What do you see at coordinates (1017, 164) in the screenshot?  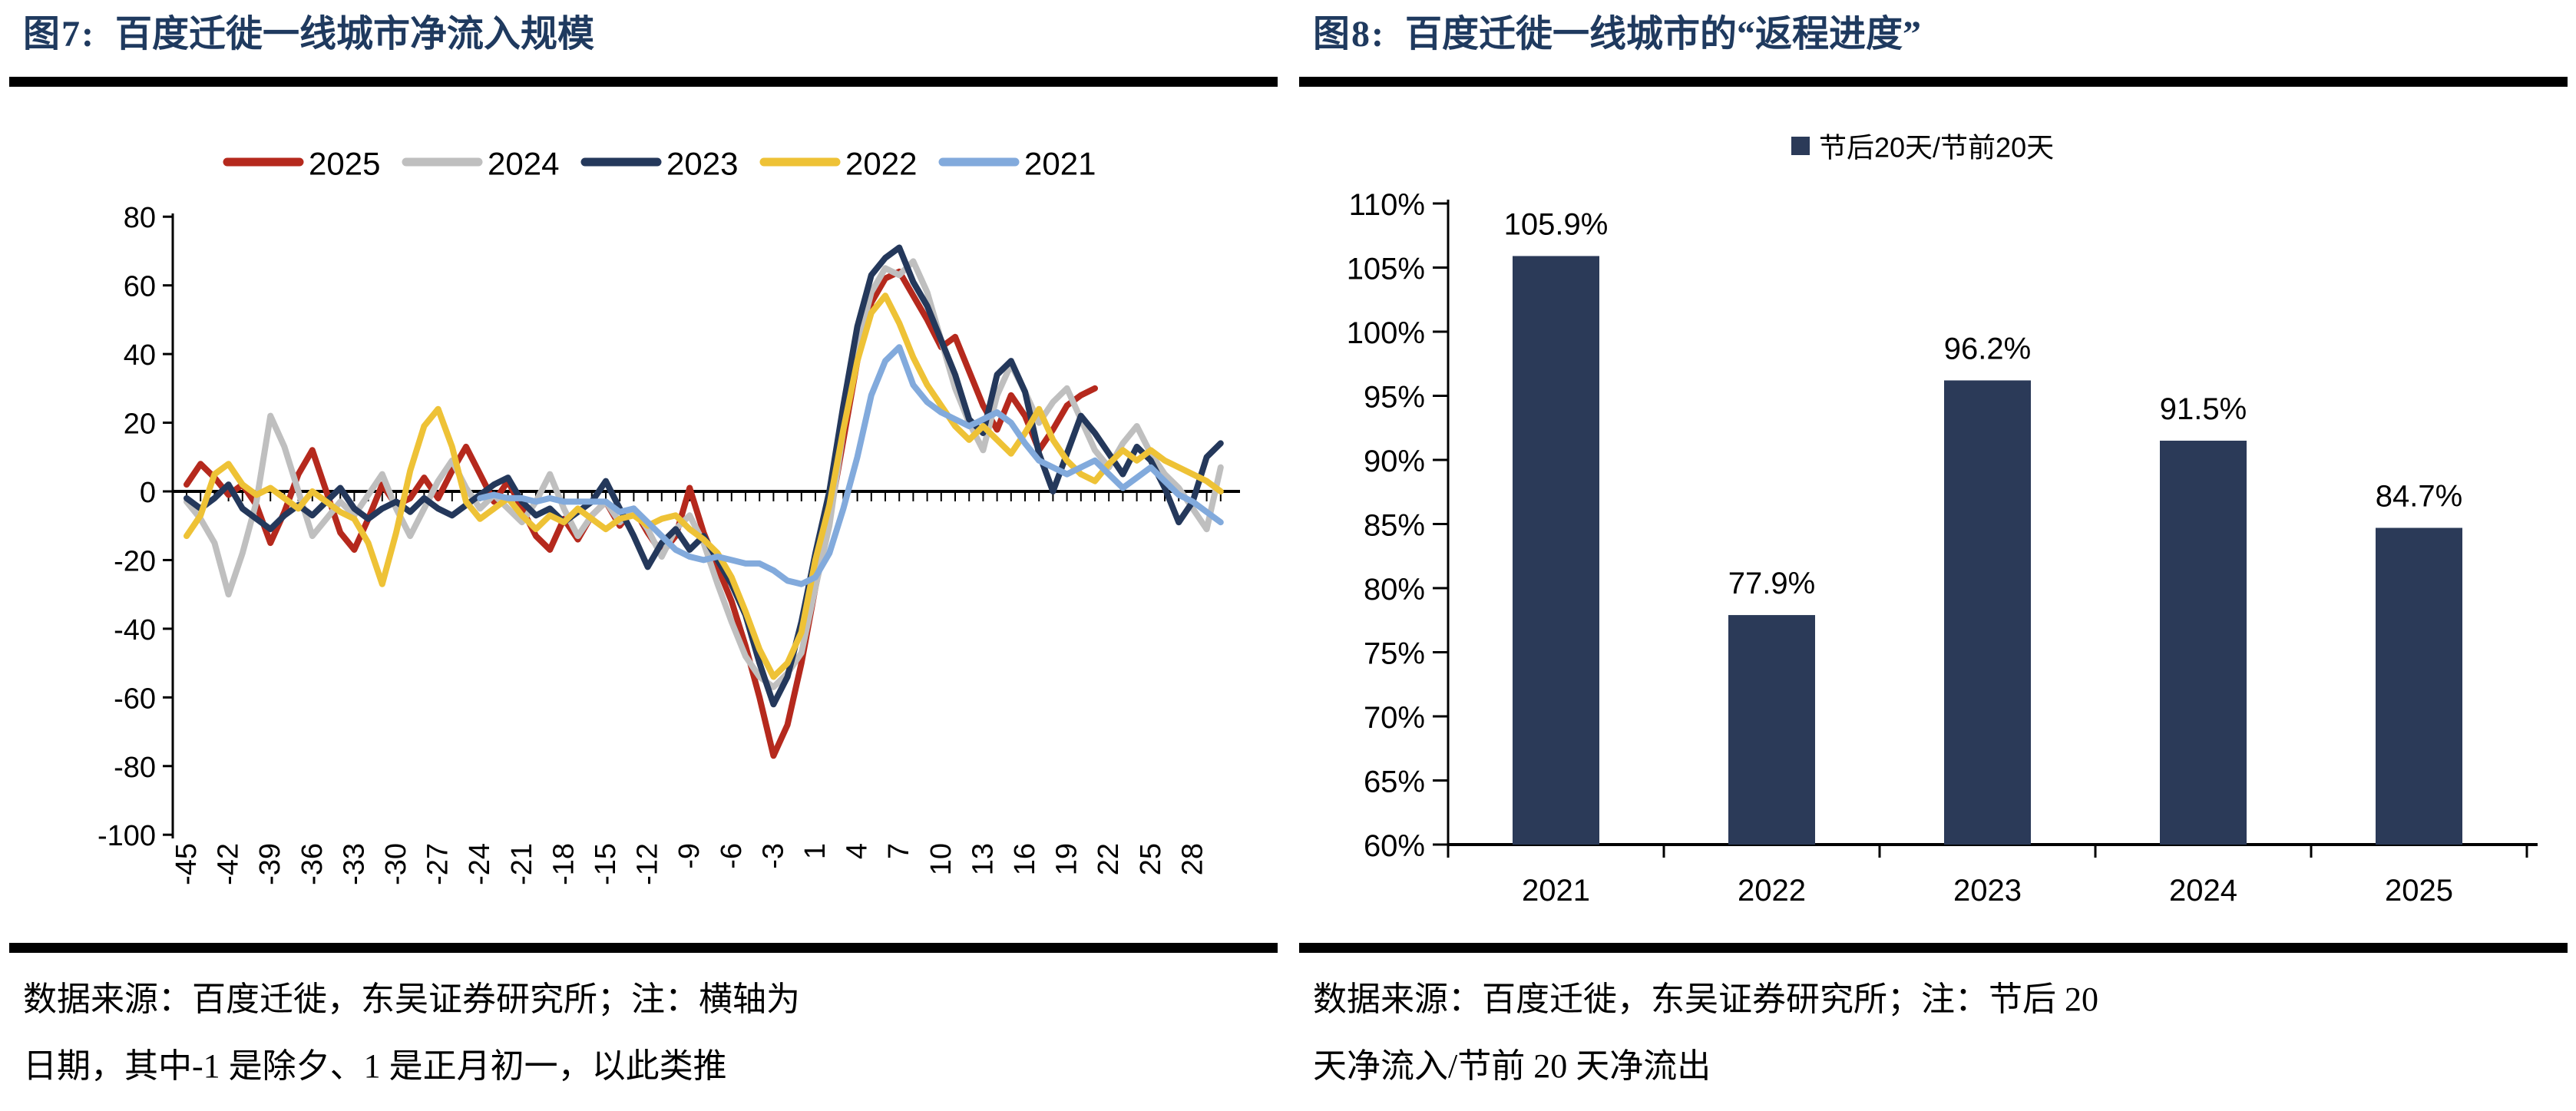 I see `legend-item-2021: 2021` at bounding box center [1017, 164].